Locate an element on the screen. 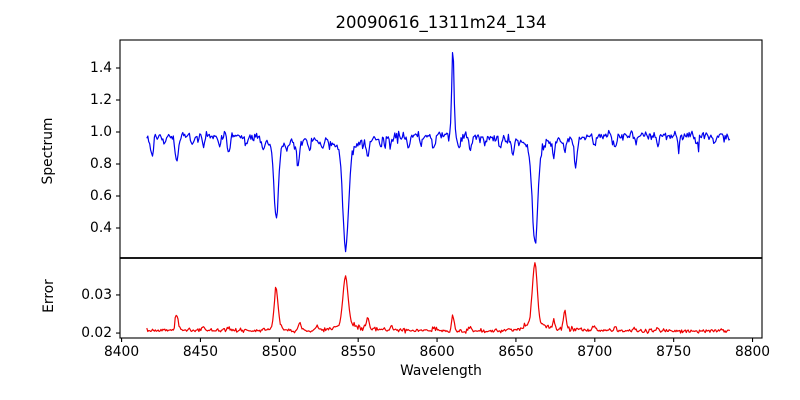 The width and height of the screenshot is (800, 400). spectrum-y-tick-label: 0.8 is located at coordinates (101, 164).